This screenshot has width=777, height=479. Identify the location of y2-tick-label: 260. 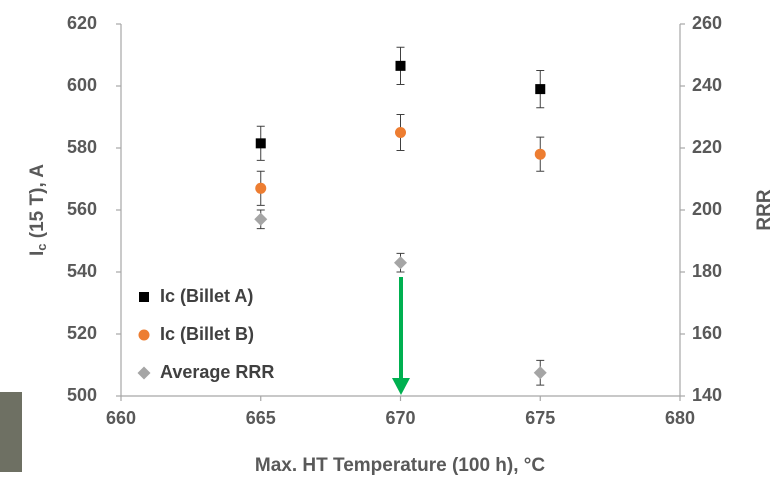
(707, 23).